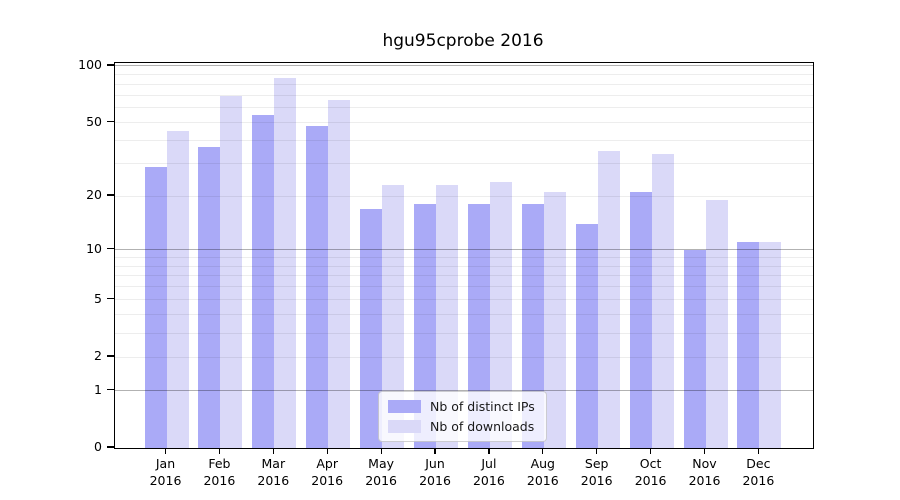 This screenshot has width=900, height=500. What do you see at coordinates (327, 463) in the screenshot?
I see `x-axis-tick-month: Apr` at bounding box center [327, 463].